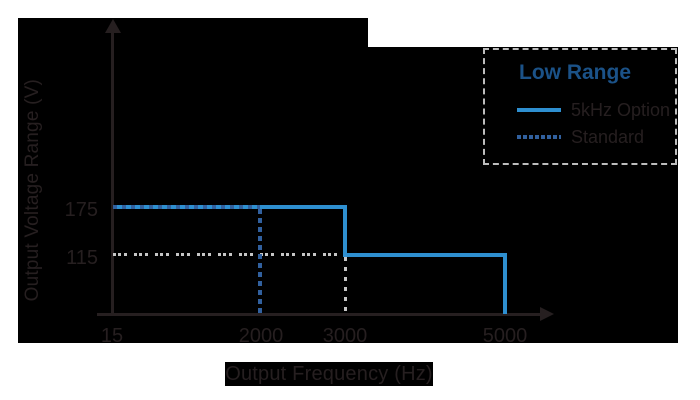 Image resolution: width=700 pixels, height=400 pixels. I want to click on legend-title: Low Range, so click(575, 72).